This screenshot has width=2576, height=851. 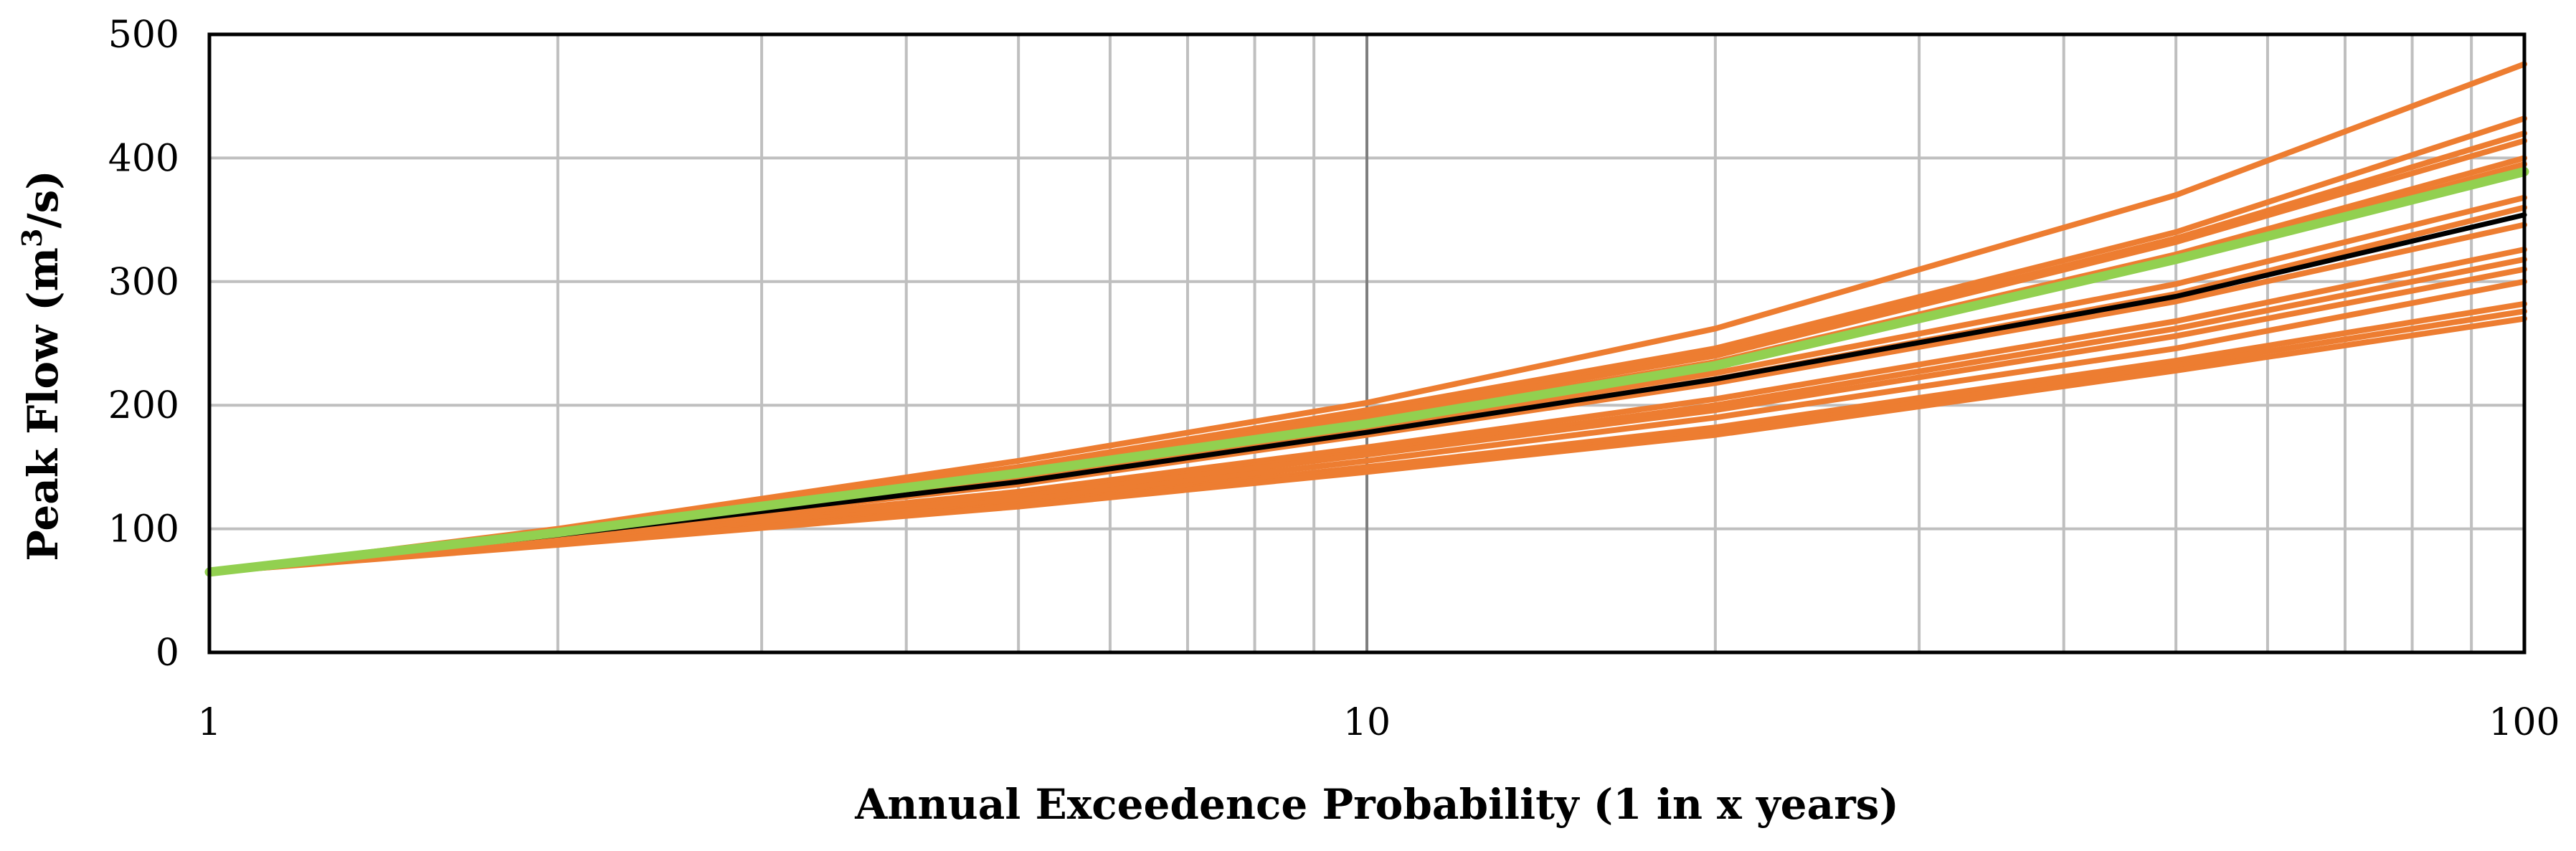 I want to click on y-tick-label: 100, so click(x=143, y=529).